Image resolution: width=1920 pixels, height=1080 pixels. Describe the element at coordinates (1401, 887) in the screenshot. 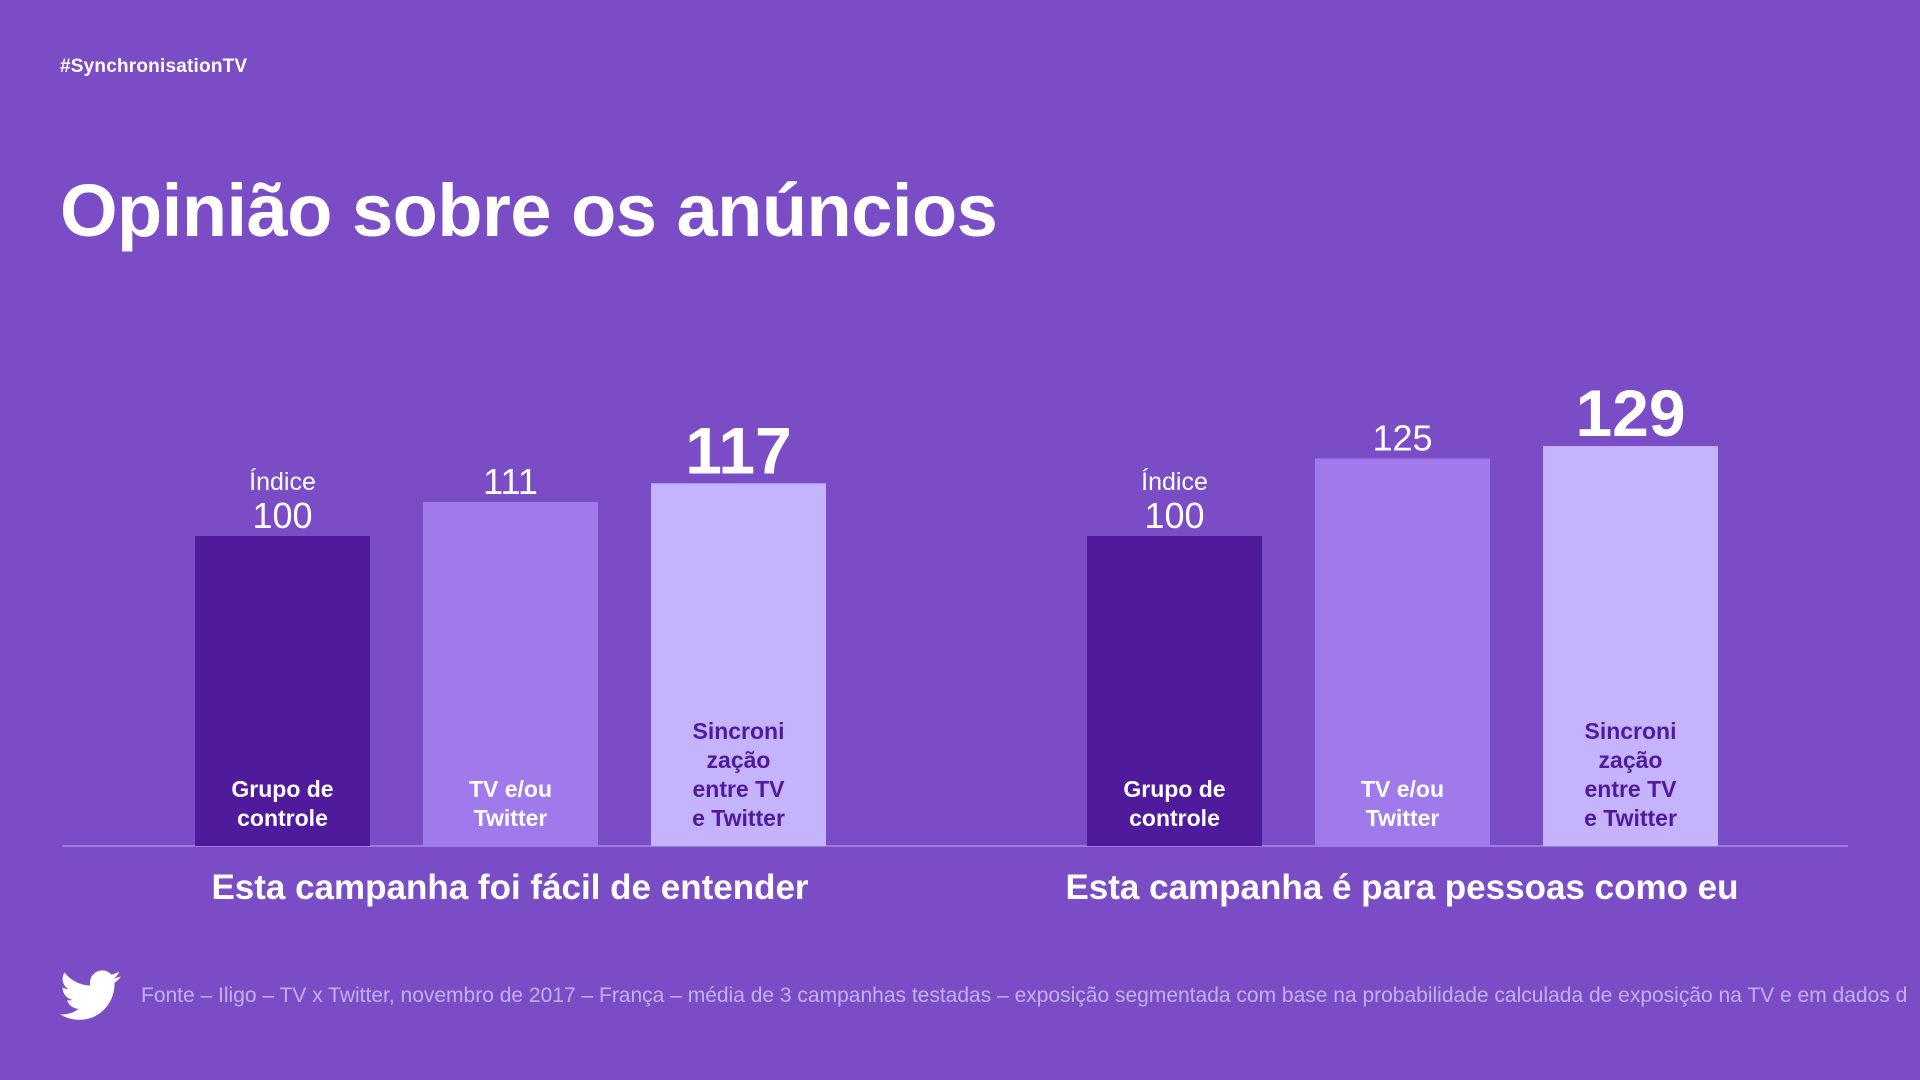

I see `chart-title-2: Esta campanha é para pessoas como eu` at that location.